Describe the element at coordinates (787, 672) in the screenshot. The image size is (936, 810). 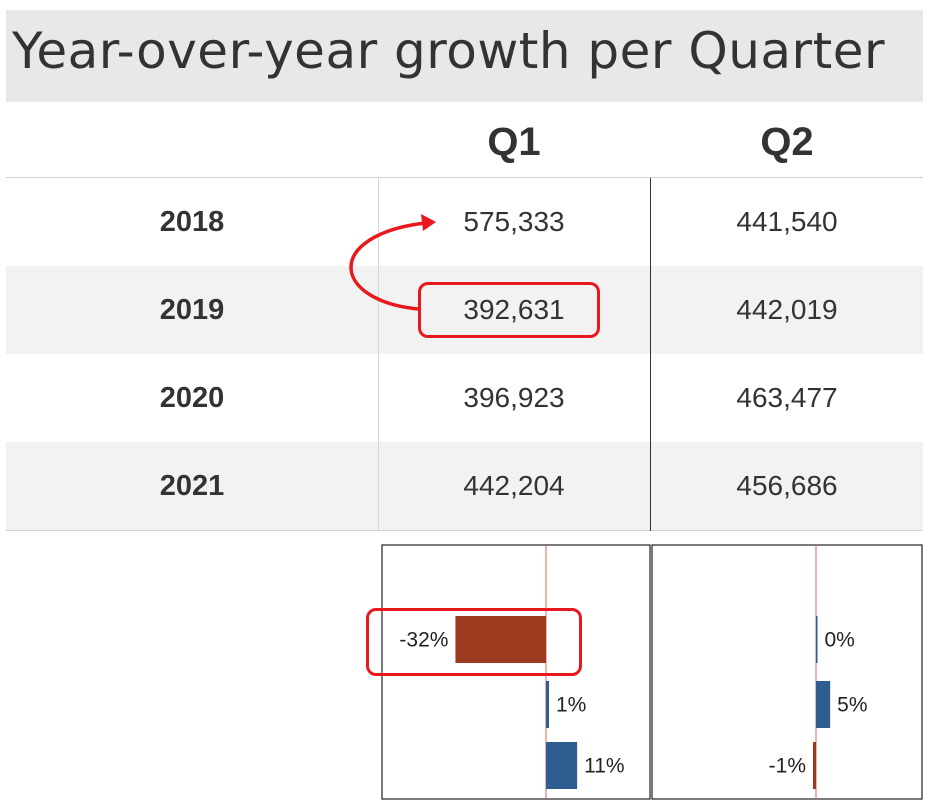
I see `q2-panel-frame` at that location.